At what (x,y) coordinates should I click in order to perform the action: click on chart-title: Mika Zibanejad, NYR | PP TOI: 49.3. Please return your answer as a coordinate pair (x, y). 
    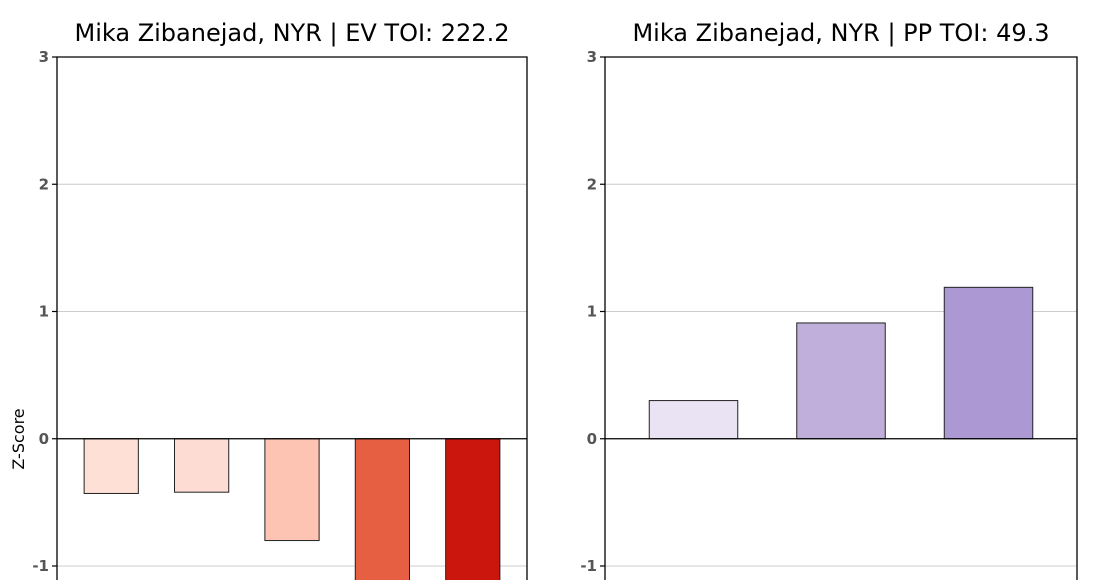
    Looking at the image, I should click on (840, 33).